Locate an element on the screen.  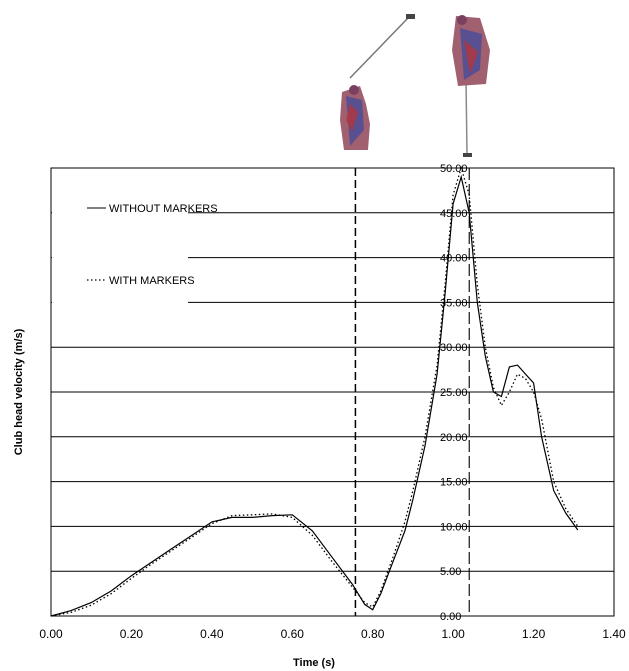
golfer-backswing-illustration is located at coordinates (377, 82).